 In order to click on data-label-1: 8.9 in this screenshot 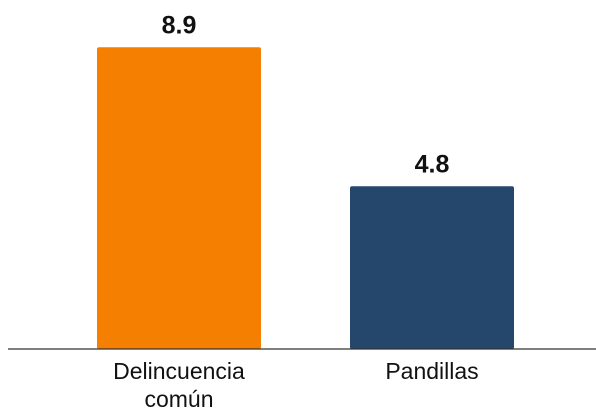, I will do `click(179, 25)`.